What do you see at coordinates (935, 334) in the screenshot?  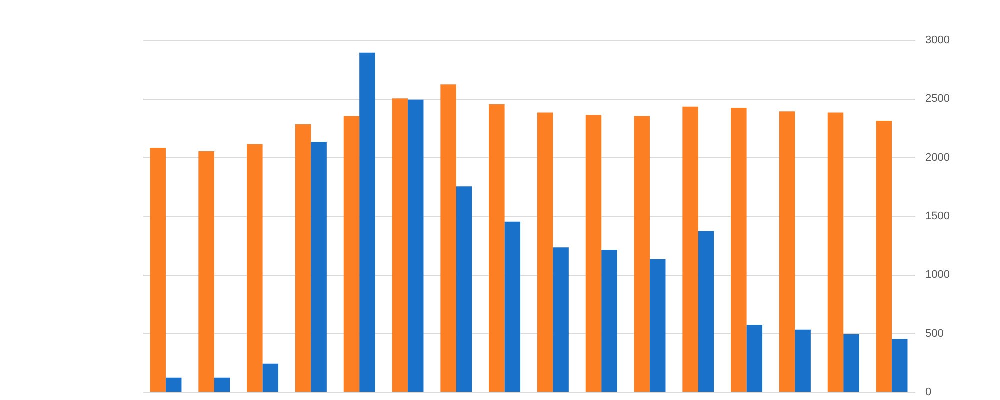 I see `y-tick-label: 500` at bounding box center [935, 334].